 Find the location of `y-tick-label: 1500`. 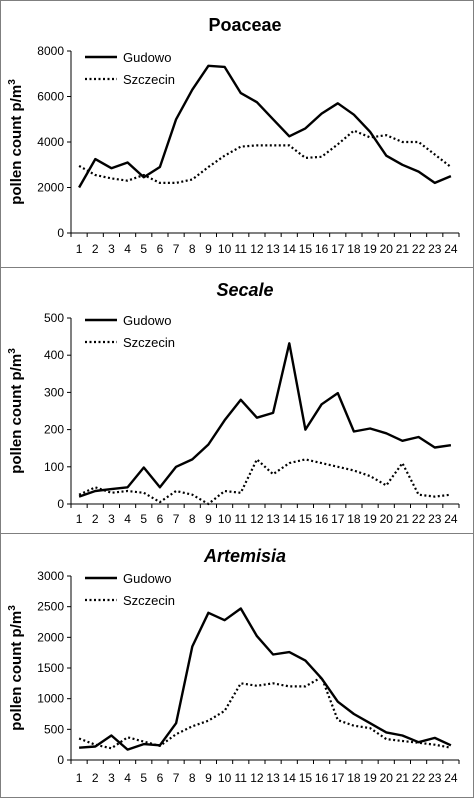

y-tick-label: 1500 is located at coordinates (50, 668).